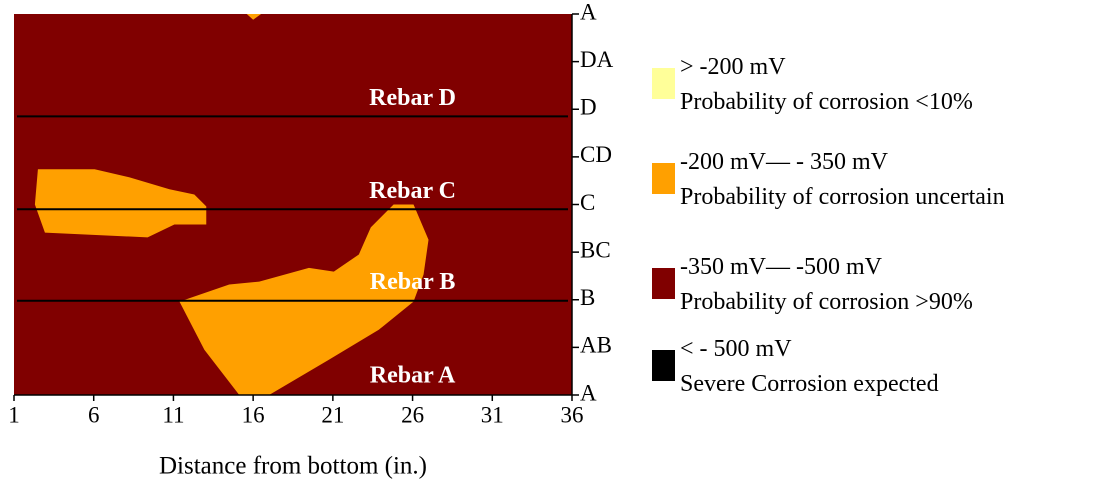 The width and height of the screenshot is (1104, 489). I want to click on y-tick-label: DA, so click(597, 59).